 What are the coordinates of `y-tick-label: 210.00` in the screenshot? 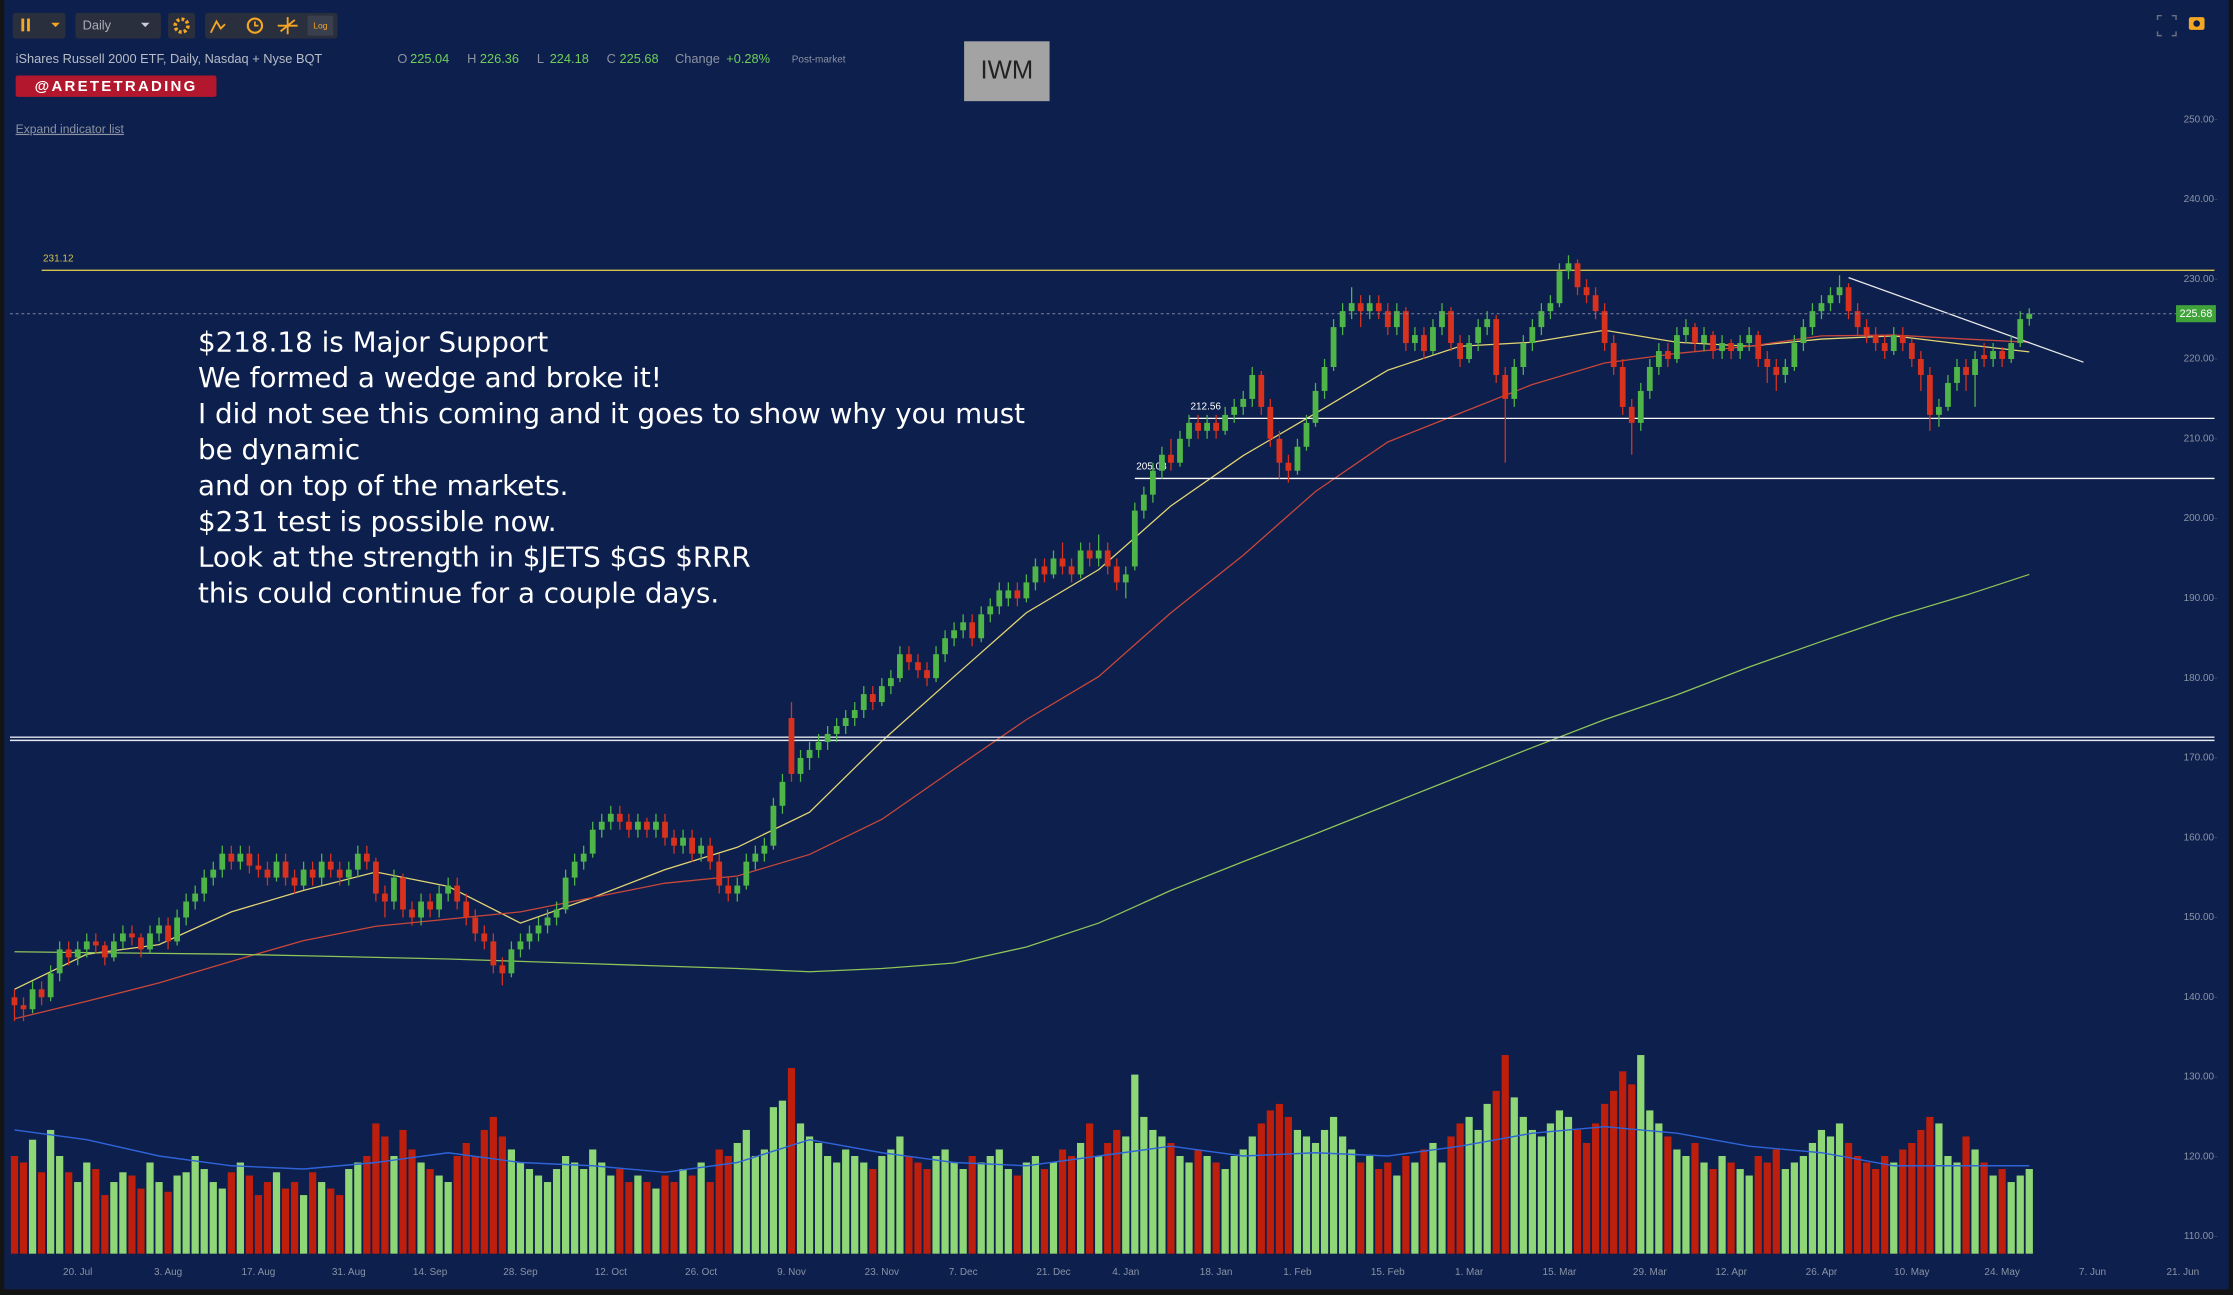 It's located at (2199, 438).